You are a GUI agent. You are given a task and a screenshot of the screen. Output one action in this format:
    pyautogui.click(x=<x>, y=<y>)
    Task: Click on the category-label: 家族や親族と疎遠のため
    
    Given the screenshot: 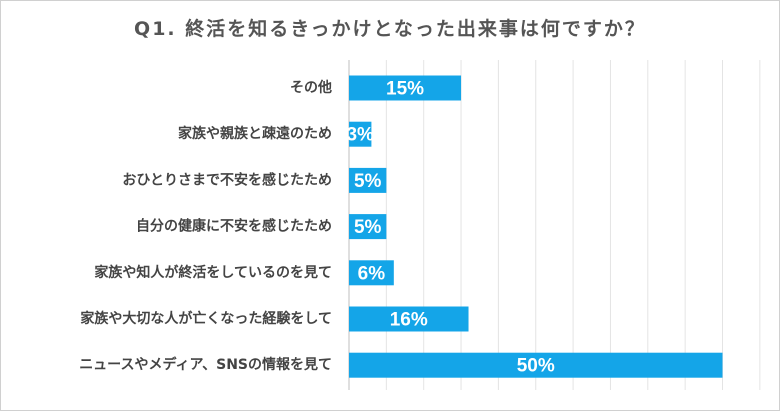 What is the action you would take?
    pyautogui.click(x=255, y=133)
    